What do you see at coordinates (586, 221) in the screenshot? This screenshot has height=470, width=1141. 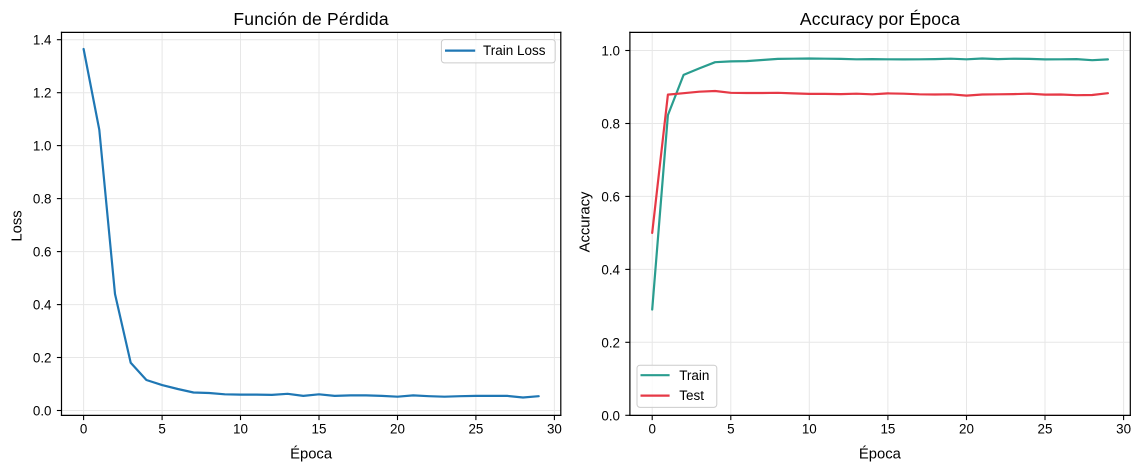 I see `svg-text: Accuracy` at bounding box center [586, 221].